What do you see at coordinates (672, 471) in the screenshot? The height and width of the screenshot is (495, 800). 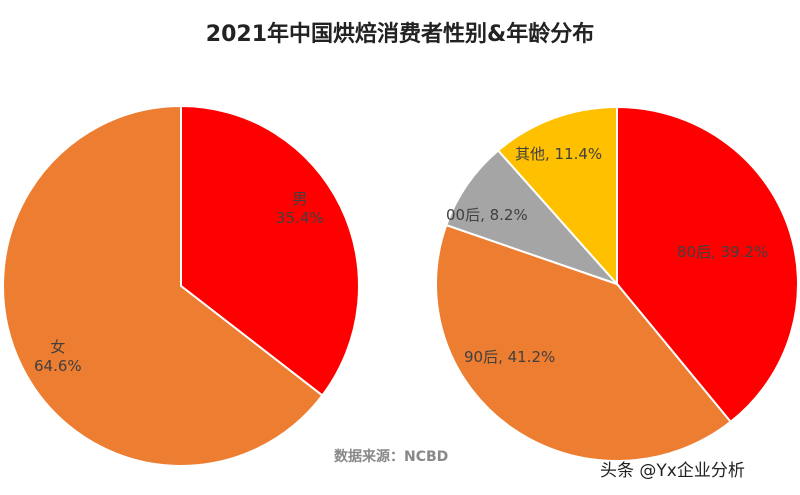 I see `watermark: 头条 @Yx企业分析` at bounding box center [672, 471].